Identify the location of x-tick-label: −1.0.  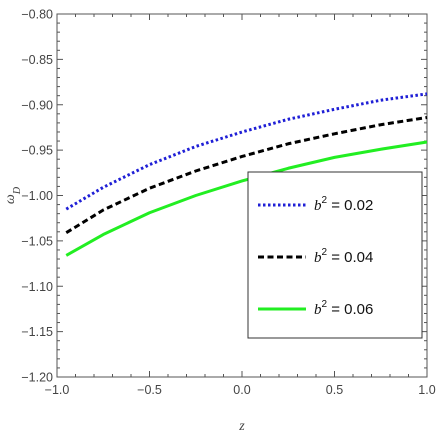
(57, 390).